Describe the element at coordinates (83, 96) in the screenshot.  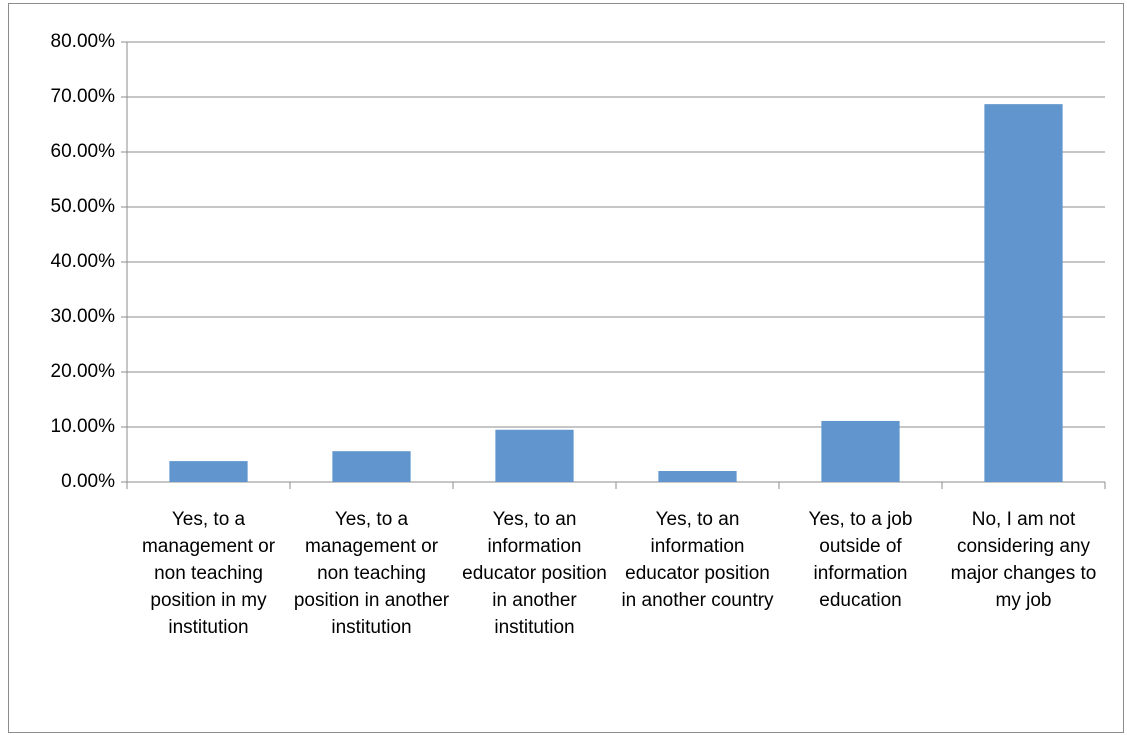
I see `y-tick-label: 70.00%` at that location.